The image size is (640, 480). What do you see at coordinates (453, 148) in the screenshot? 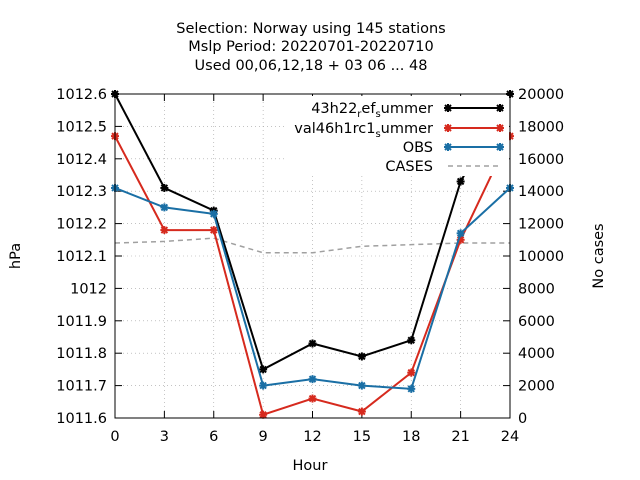
I see `legend-entry: OBS` at bounding box center [453, 148].